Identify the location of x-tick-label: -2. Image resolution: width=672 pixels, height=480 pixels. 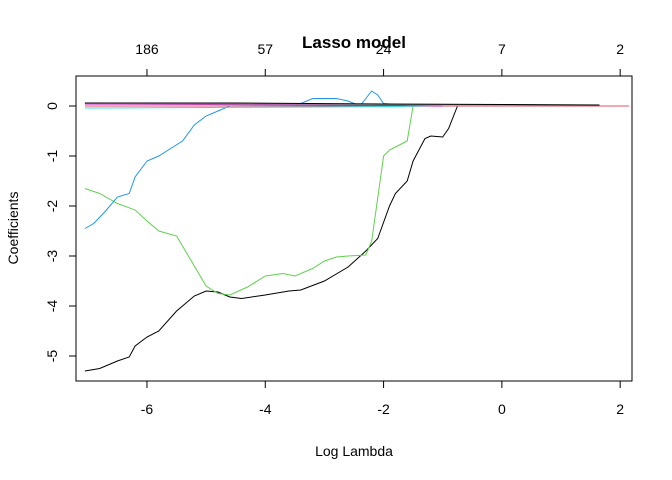
(383, 409).